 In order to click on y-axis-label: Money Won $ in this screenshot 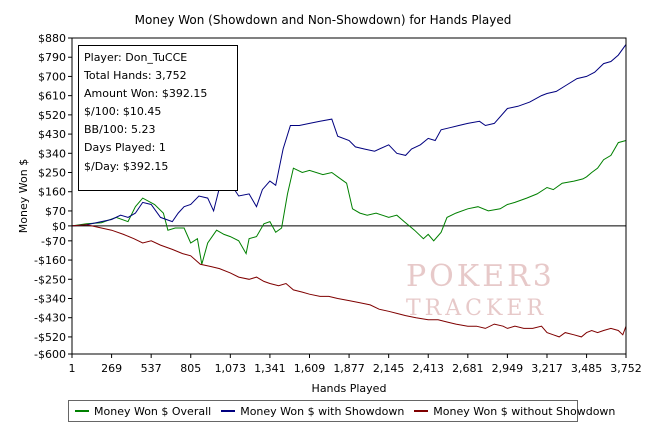, I will do `click(23, 196)`.